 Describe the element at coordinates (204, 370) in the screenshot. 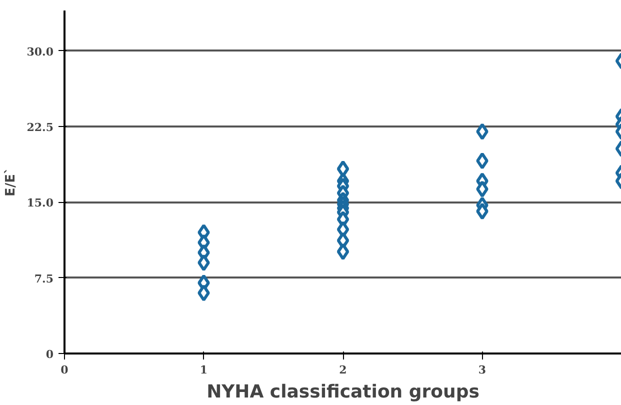

I see `x-tick-label: 1` at that location.